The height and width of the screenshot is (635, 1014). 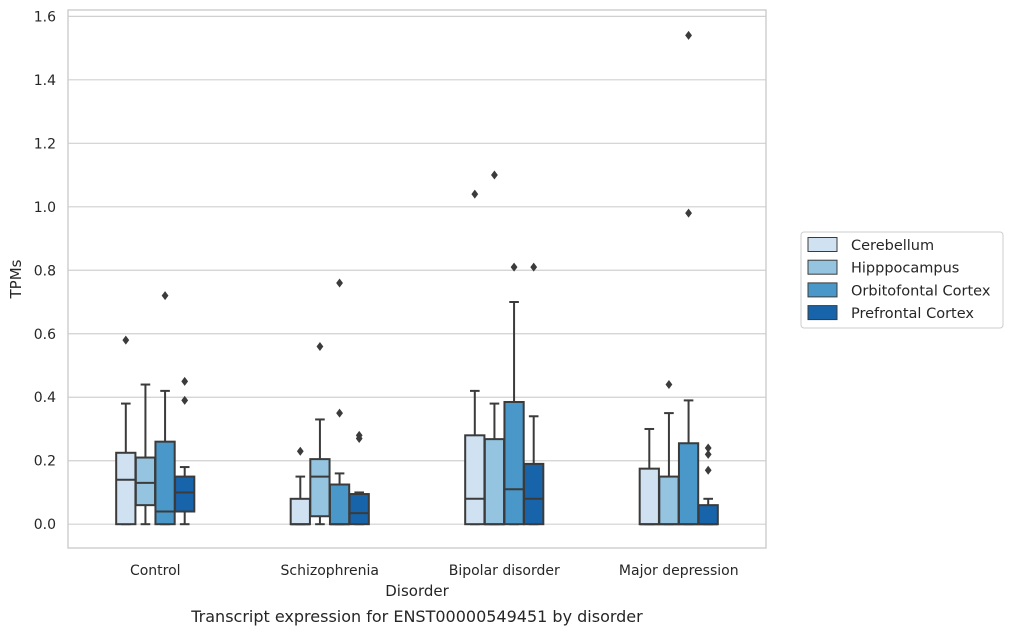 What do you see at coordinates (45, 144) in the screenshot?
I see `y-tick-label: 1.2` at bounding box center [45, 144].